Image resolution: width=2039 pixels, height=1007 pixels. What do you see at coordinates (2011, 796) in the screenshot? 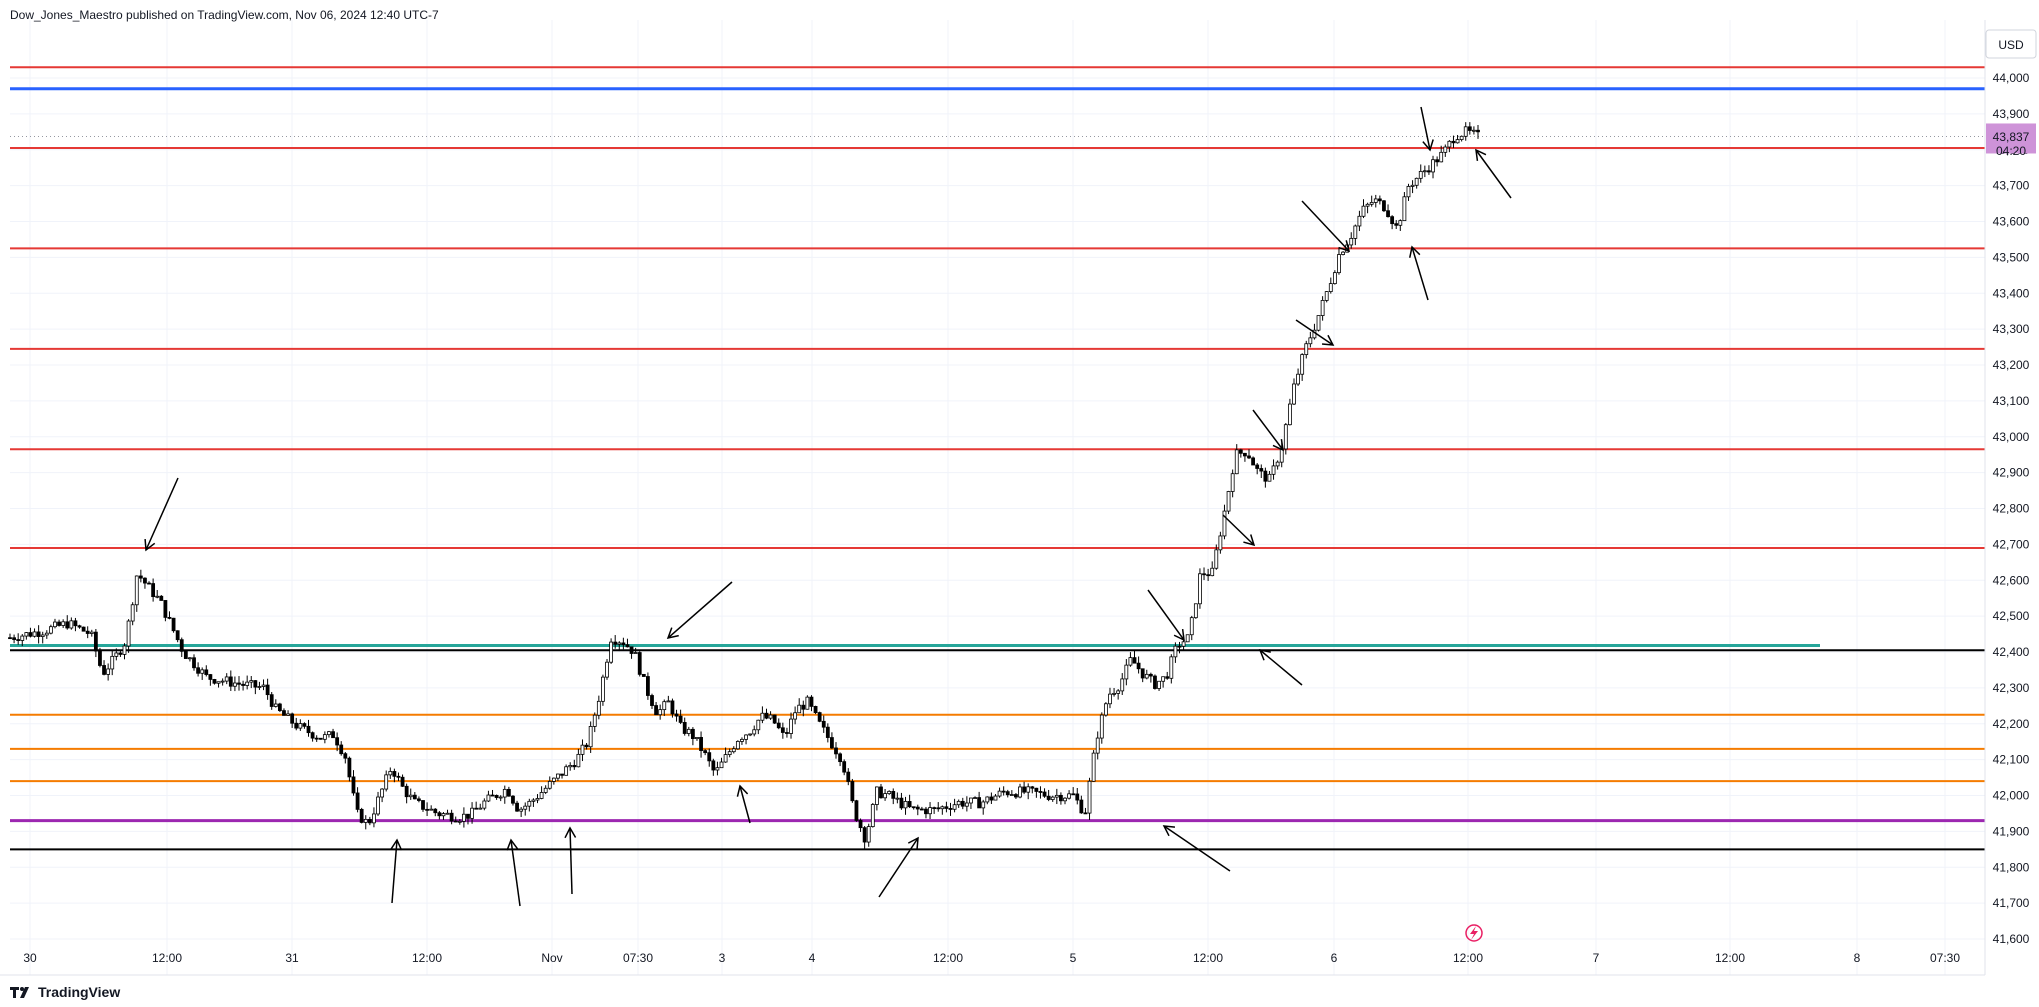
I see `price-tick-label: 42,000` at bounding box center [2011, 796].